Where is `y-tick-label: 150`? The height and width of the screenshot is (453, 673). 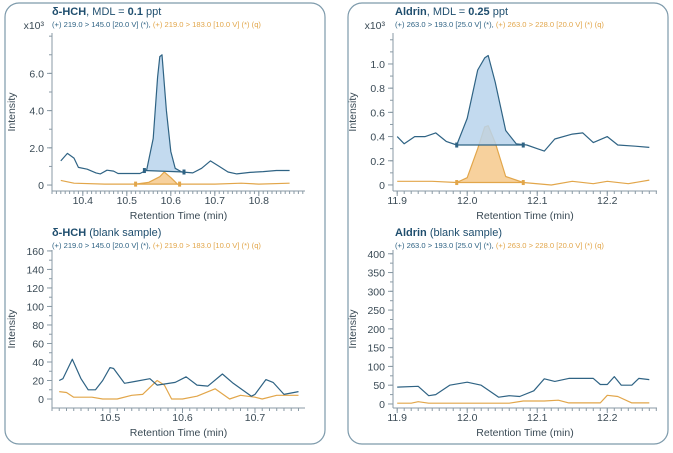 y-tick-label: 150 is located at coordinates (376, 349).